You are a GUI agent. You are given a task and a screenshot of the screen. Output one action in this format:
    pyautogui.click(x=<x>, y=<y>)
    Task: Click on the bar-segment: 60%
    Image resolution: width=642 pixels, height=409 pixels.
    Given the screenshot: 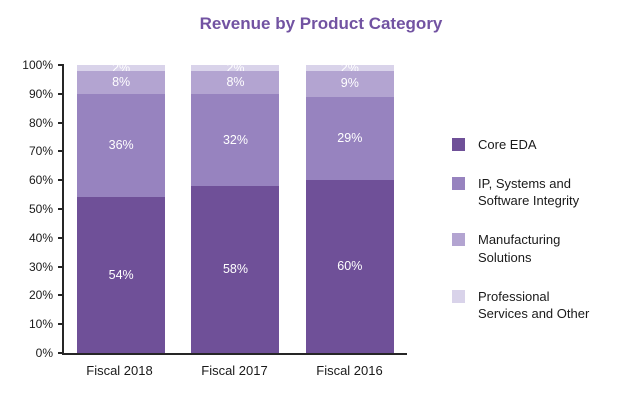 What is the action you would take?
    pyautogui.click(x=349, y=266)
    